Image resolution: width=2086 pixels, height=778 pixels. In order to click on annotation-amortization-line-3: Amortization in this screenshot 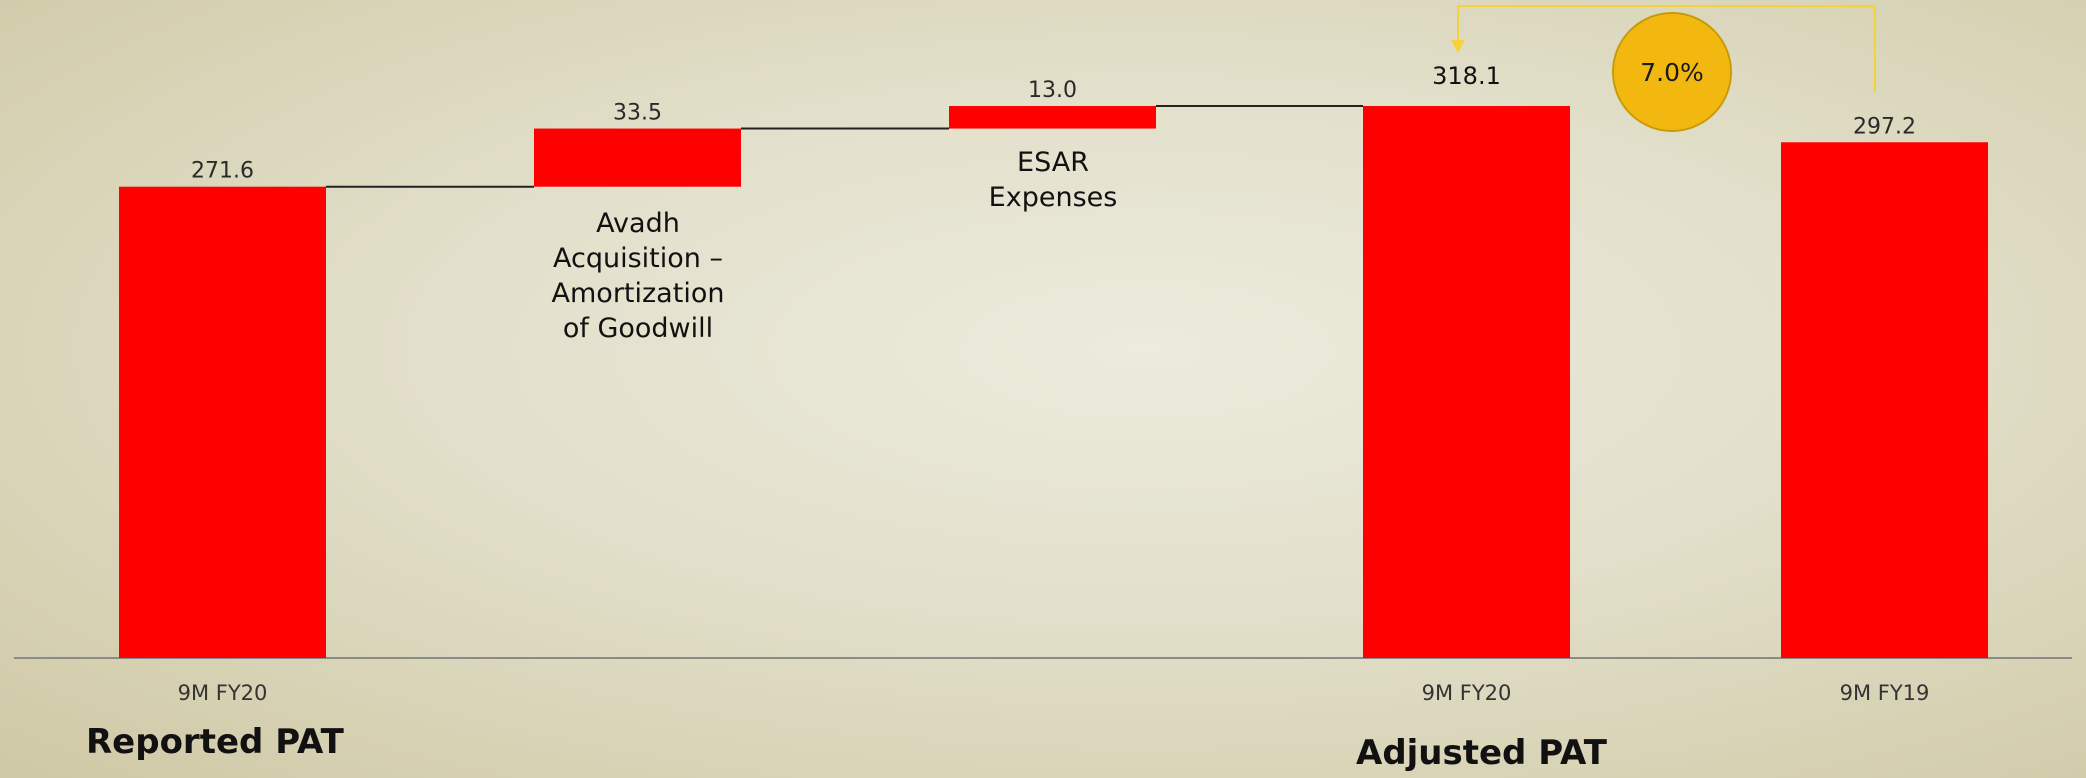, I will do `click(638, 293)`.